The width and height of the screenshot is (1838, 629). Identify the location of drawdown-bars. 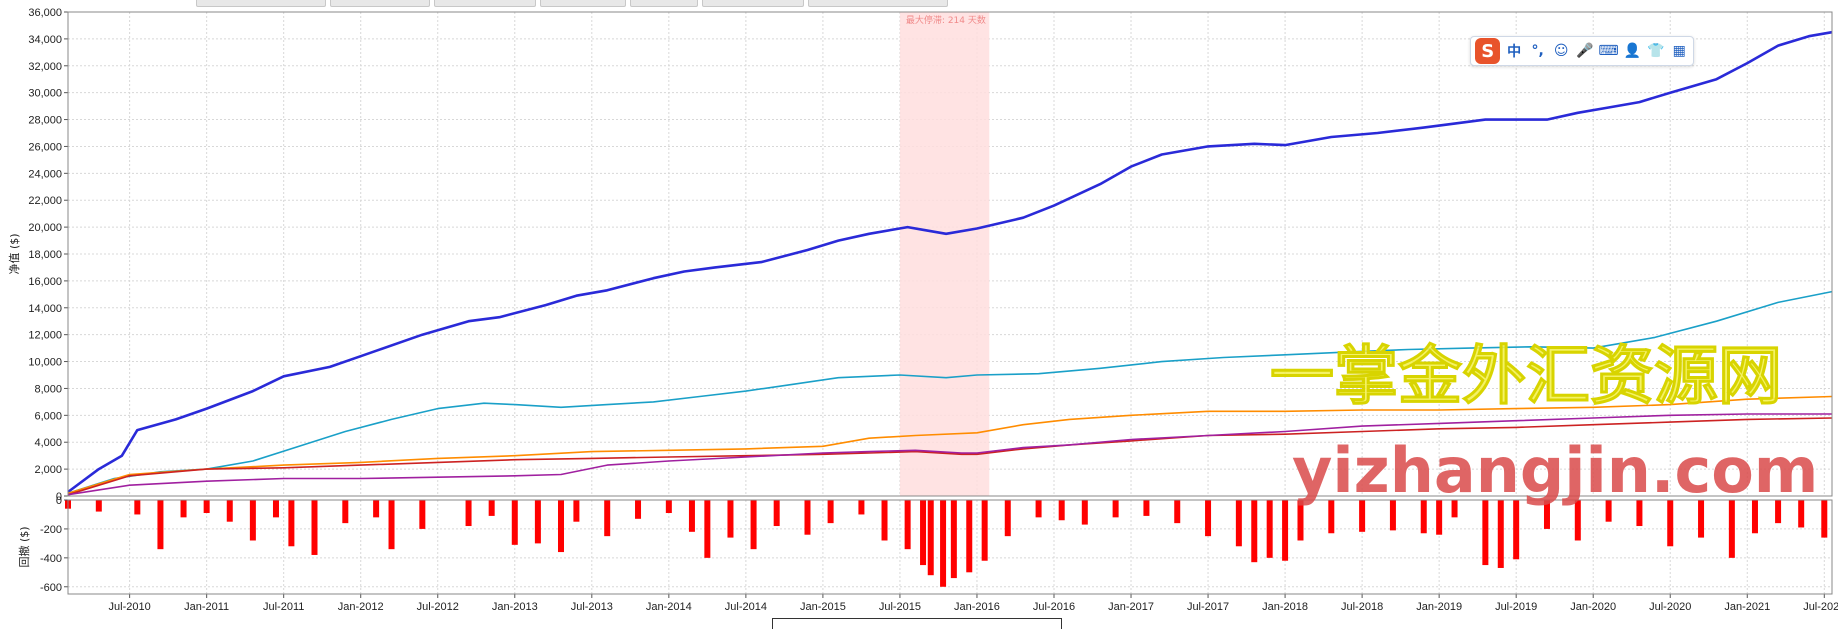
(946, 543).